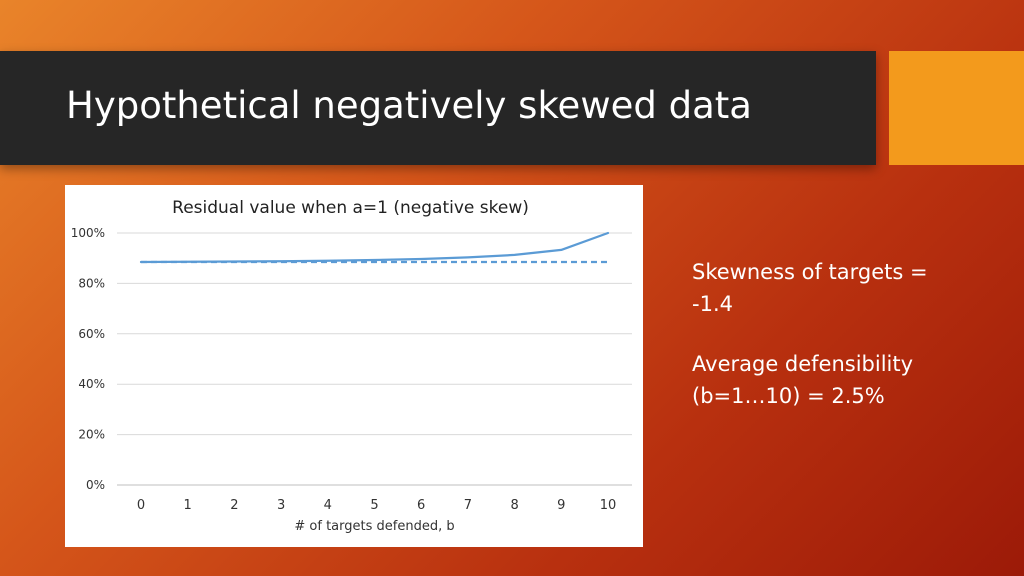 Image resolution: width=1024 pixels, height=576 pixels. I want to click on y-tick-label: 80%, so click(91, 283).